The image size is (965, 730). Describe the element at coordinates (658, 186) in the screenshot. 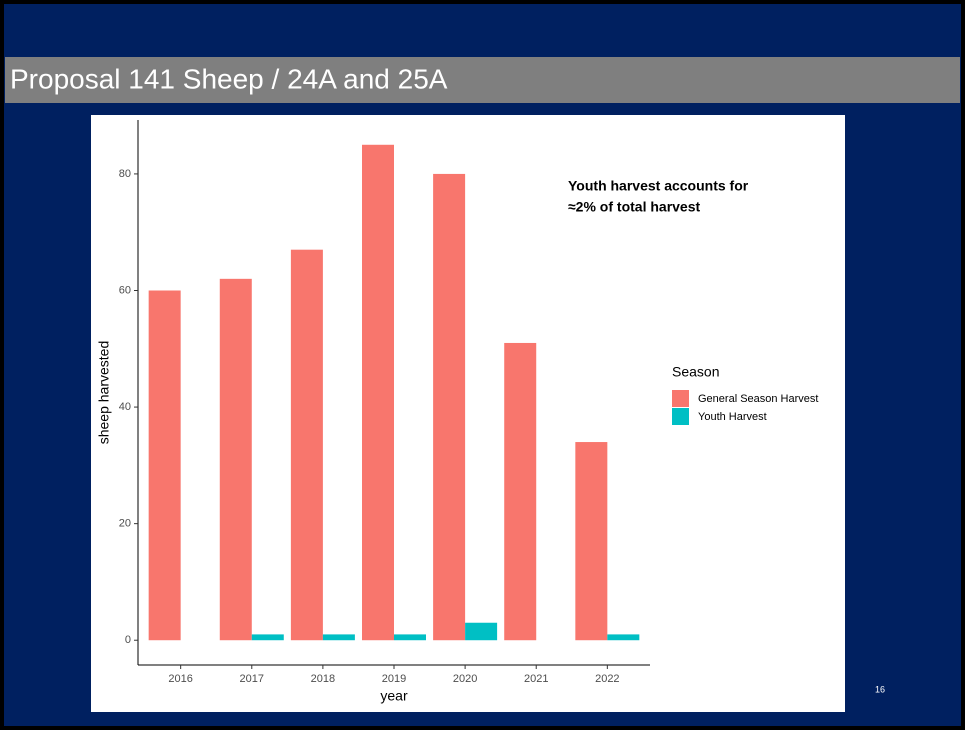

I see `annotation: Youth harvest accounts for` at that location.